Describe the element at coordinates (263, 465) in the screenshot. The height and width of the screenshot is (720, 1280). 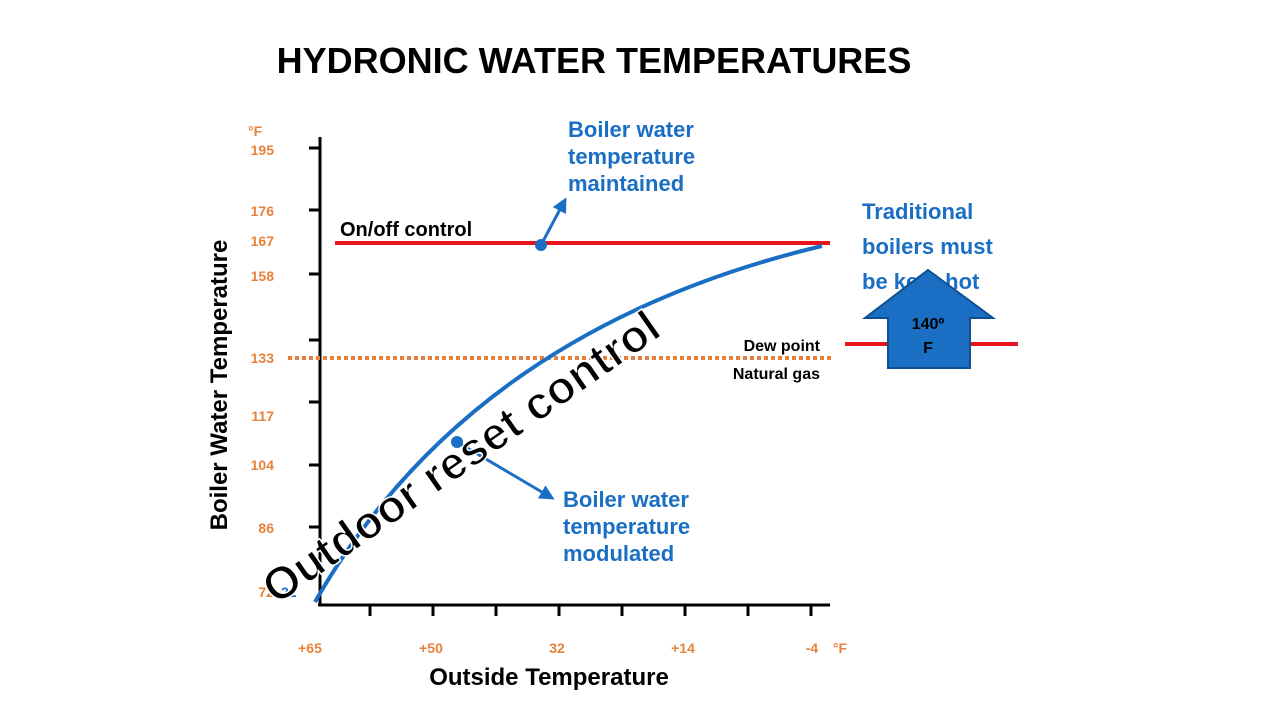
I see `y-label: 104` at that location.